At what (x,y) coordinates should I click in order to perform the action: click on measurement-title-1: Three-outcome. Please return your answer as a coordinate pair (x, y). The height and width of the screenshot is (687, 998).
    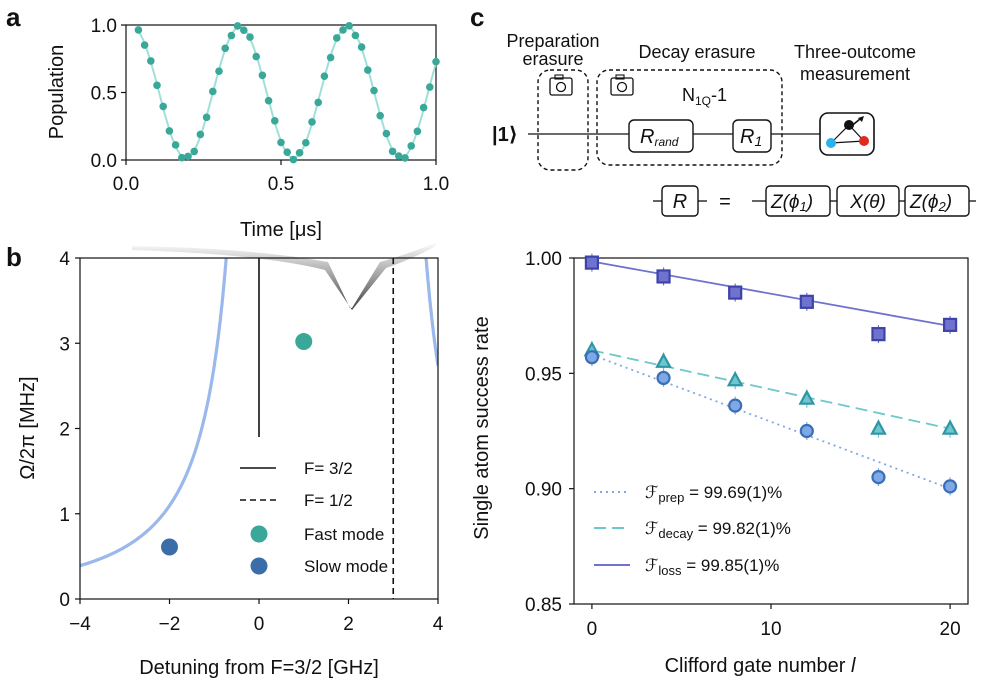
    Looking at the image, I should click on (855, 52).